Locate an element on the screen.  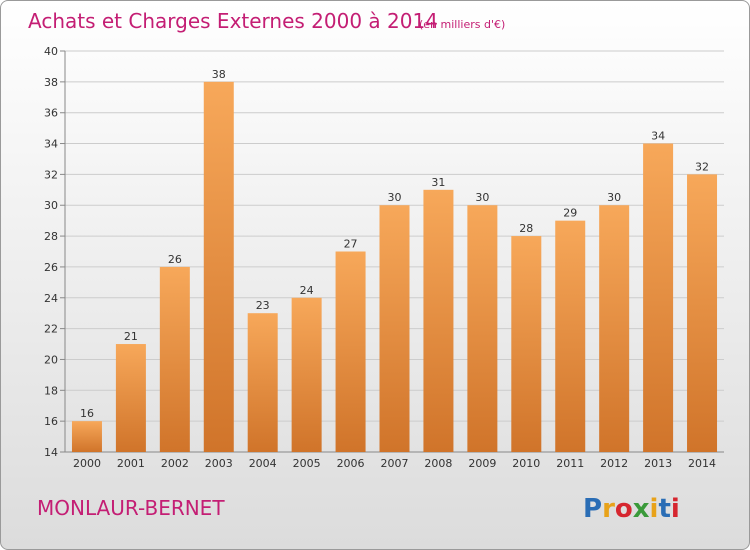
logo-letter: x is located at coordinates (641, 509).